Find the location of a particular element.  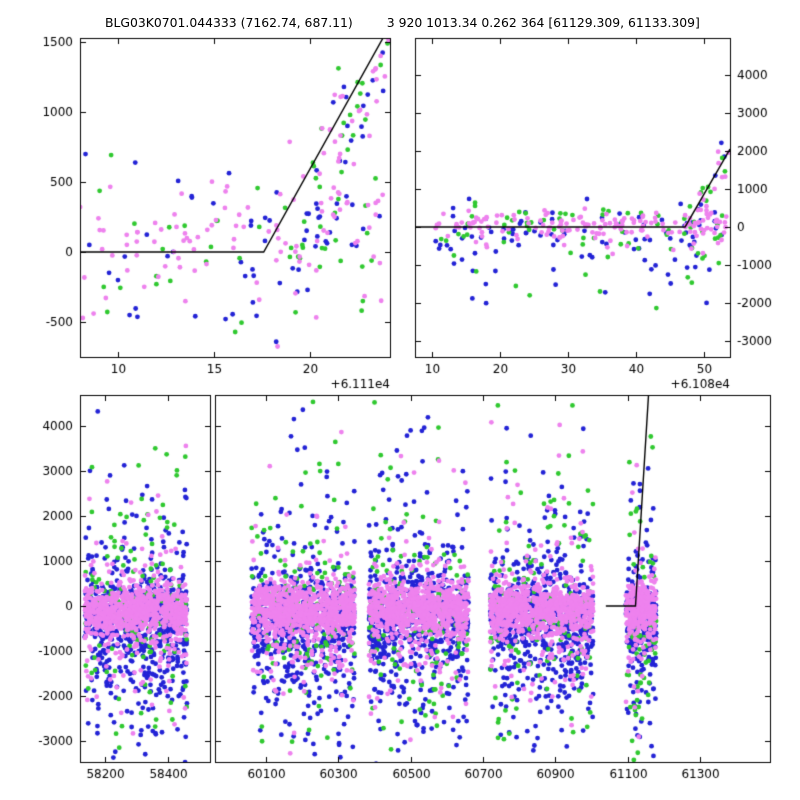

figure-title-left: BLG03K0701.044333 (7162.74, 687.11) is located at coordinates (229, 22).